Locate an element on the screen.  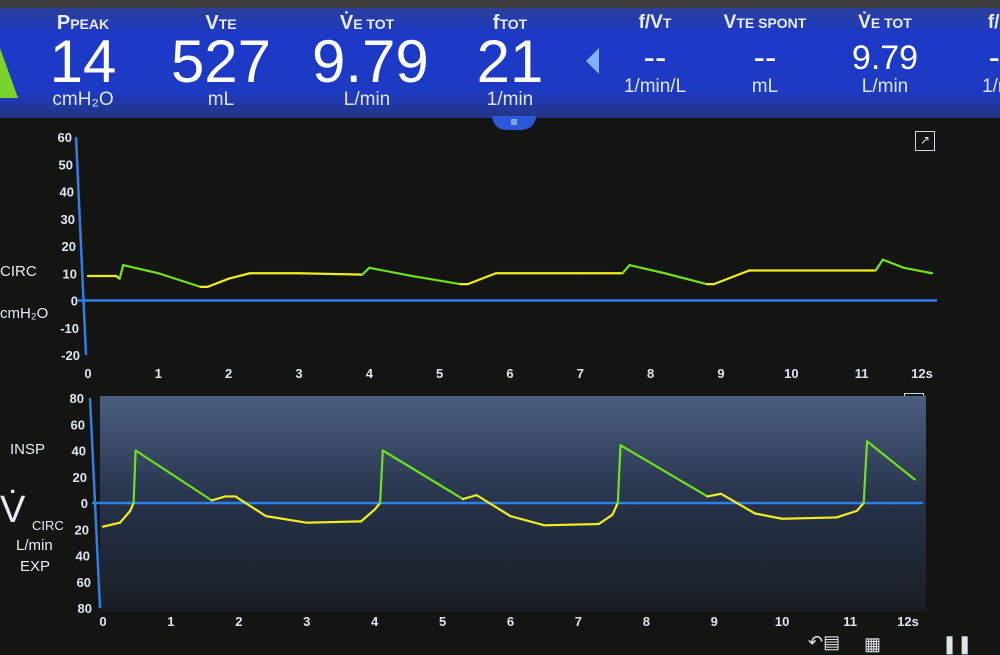
pressure-y-axis is located at coordinates (81, 246).